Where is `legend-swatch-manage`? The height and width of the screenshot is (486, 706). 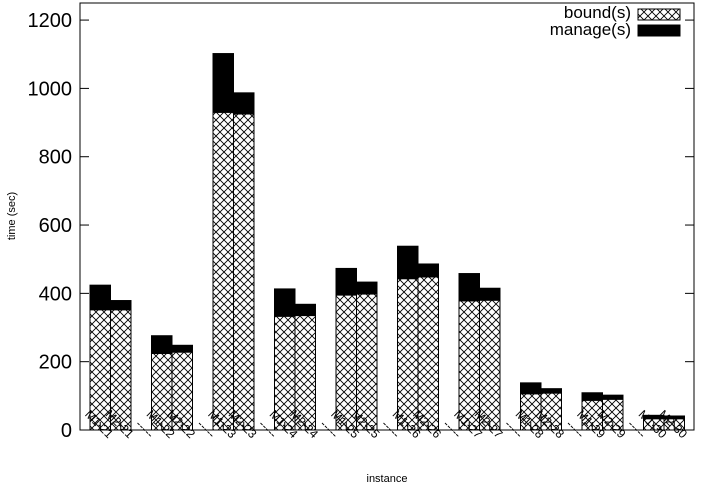
legend-swatch-manage is located at coordinates (659, 30).